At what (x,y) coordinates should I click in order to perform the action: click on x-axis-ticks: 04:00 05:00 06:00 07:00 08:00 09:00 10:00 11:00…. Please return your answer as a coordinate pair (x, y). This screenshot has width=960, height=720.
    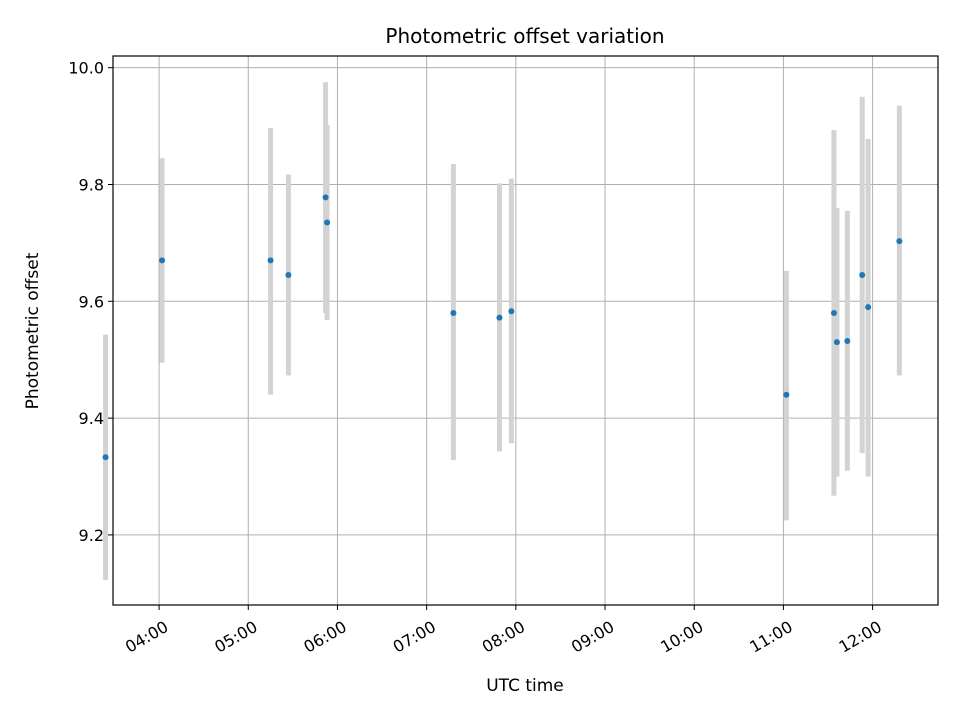
    Looking at the image, I should click on (503, 631).